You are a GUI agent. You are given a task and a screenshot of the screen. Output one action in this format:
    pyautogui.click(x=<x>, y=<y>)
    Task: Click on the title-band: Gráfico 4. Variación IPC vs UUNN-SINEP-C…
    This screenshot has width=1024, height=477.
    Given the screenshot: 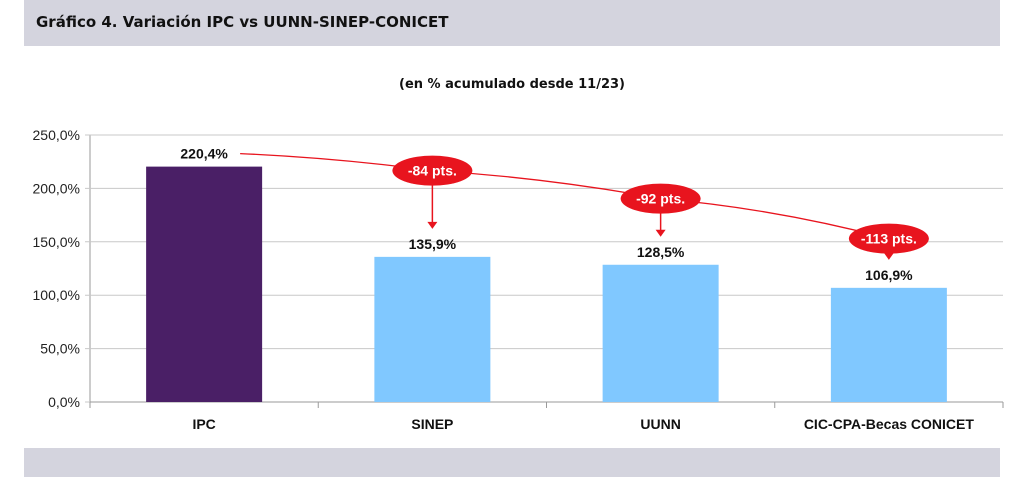 What is the action you would take?
    pyautogui.click(x=512, y=23)
    